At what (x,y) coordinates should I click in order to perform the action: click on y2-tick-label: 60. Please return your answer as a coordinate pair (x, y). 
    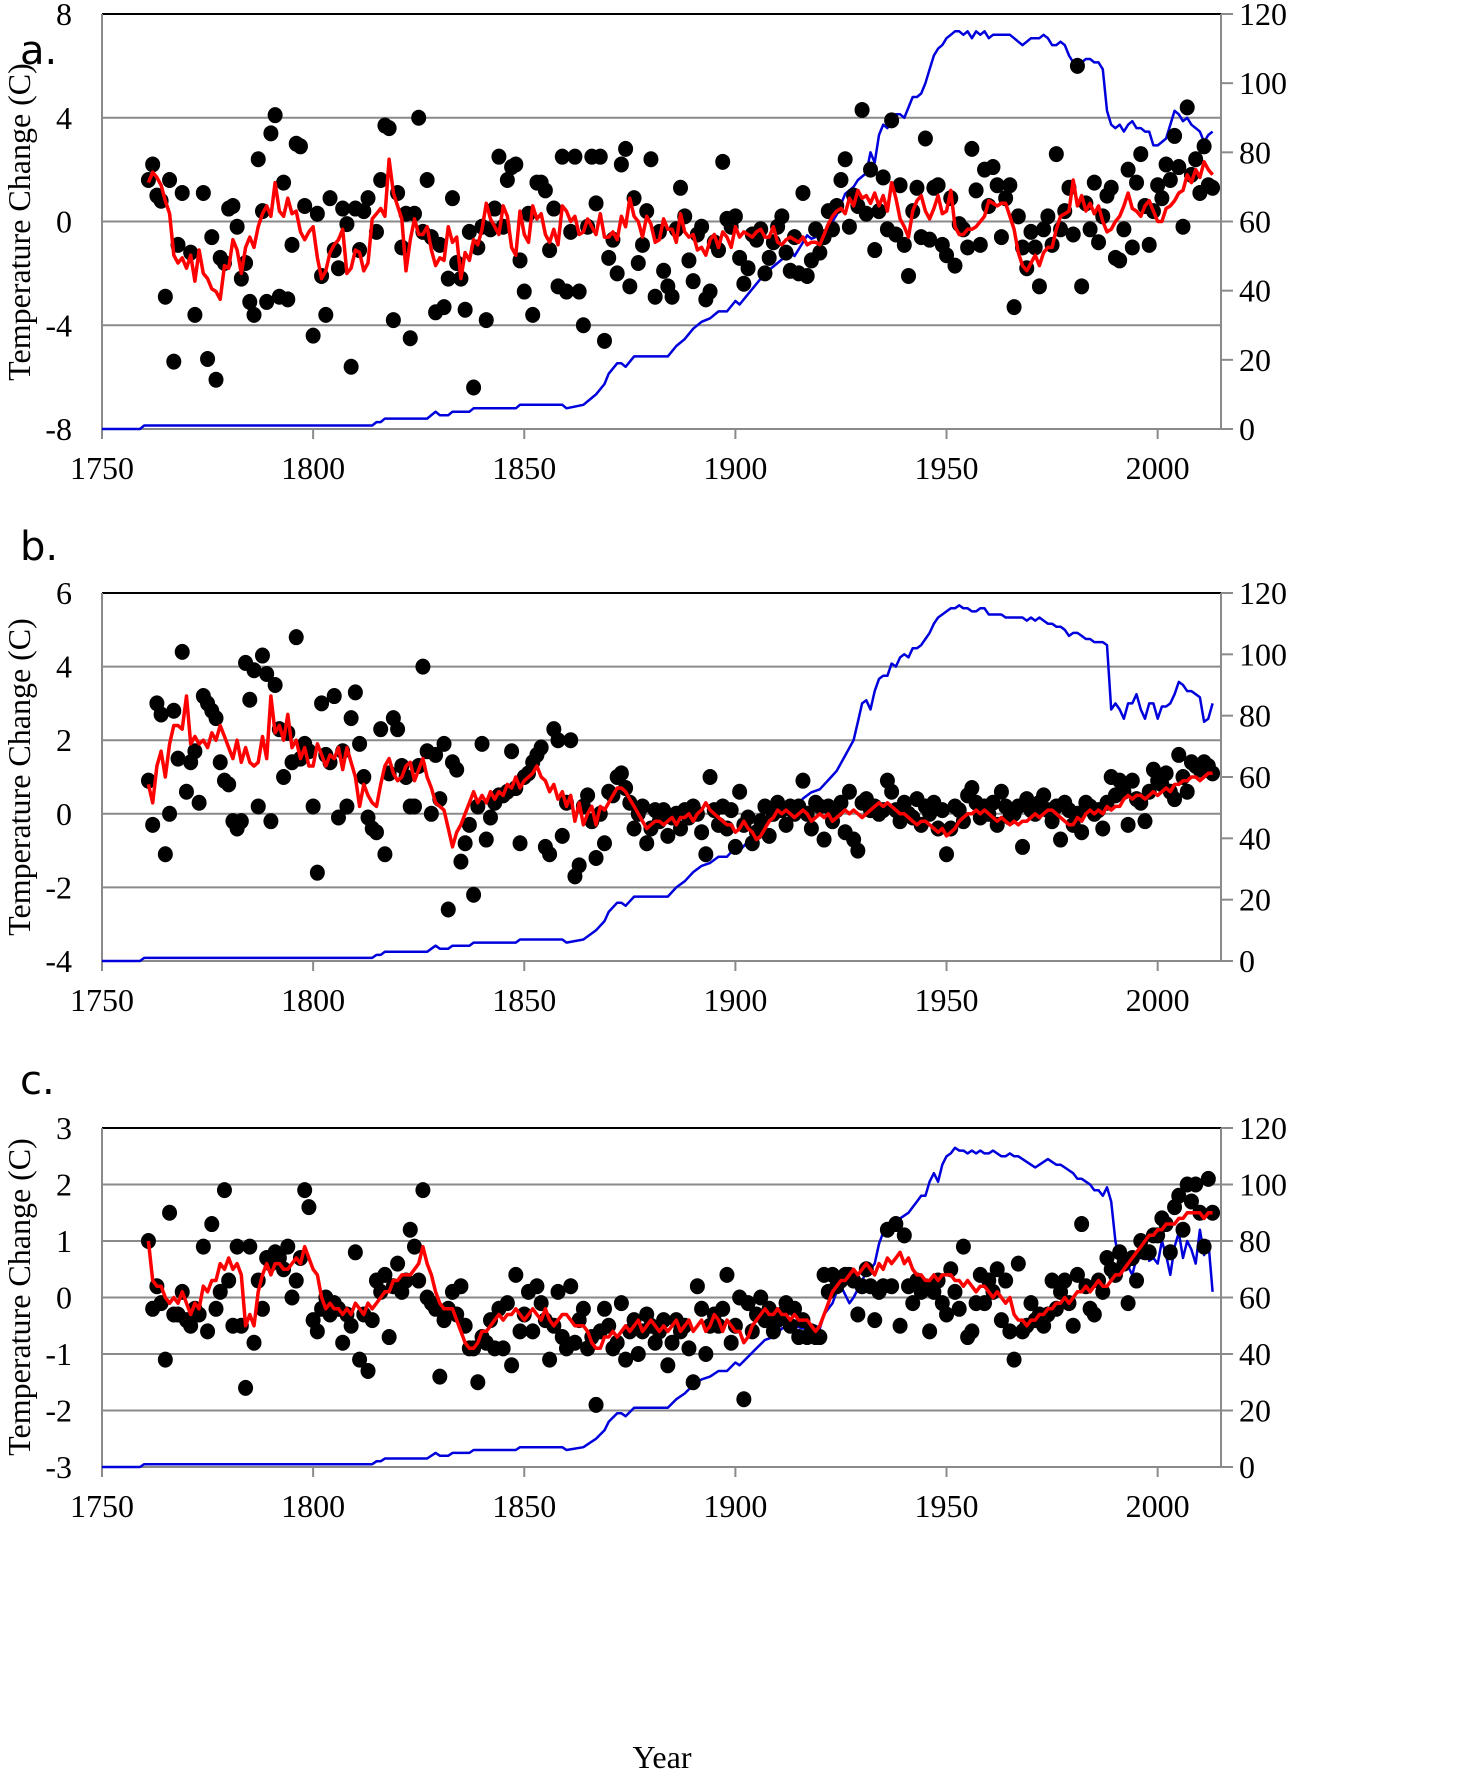
    Looking at the image, I should click on (1255, 1298).